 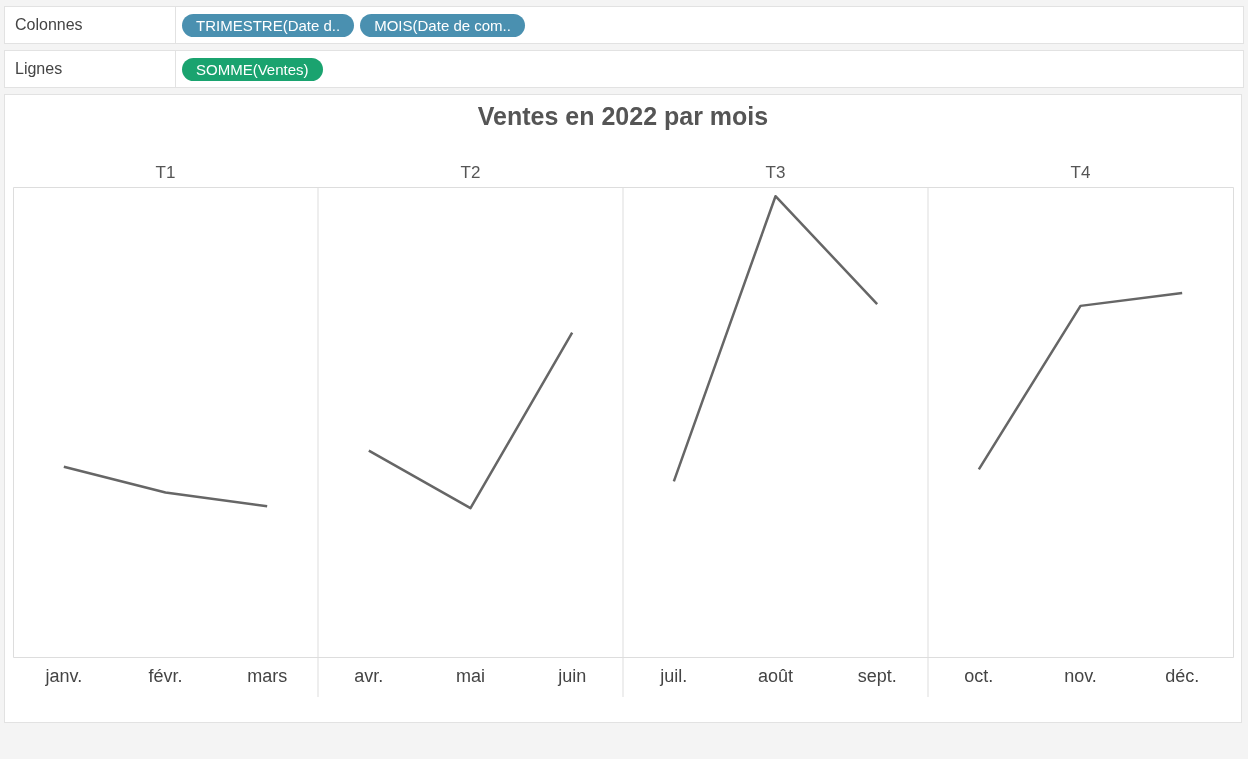 What do you see at coordinates (877, 675) in the screenshot?
I see `x-tick-label: sept.` at bounding box center [877, 675].